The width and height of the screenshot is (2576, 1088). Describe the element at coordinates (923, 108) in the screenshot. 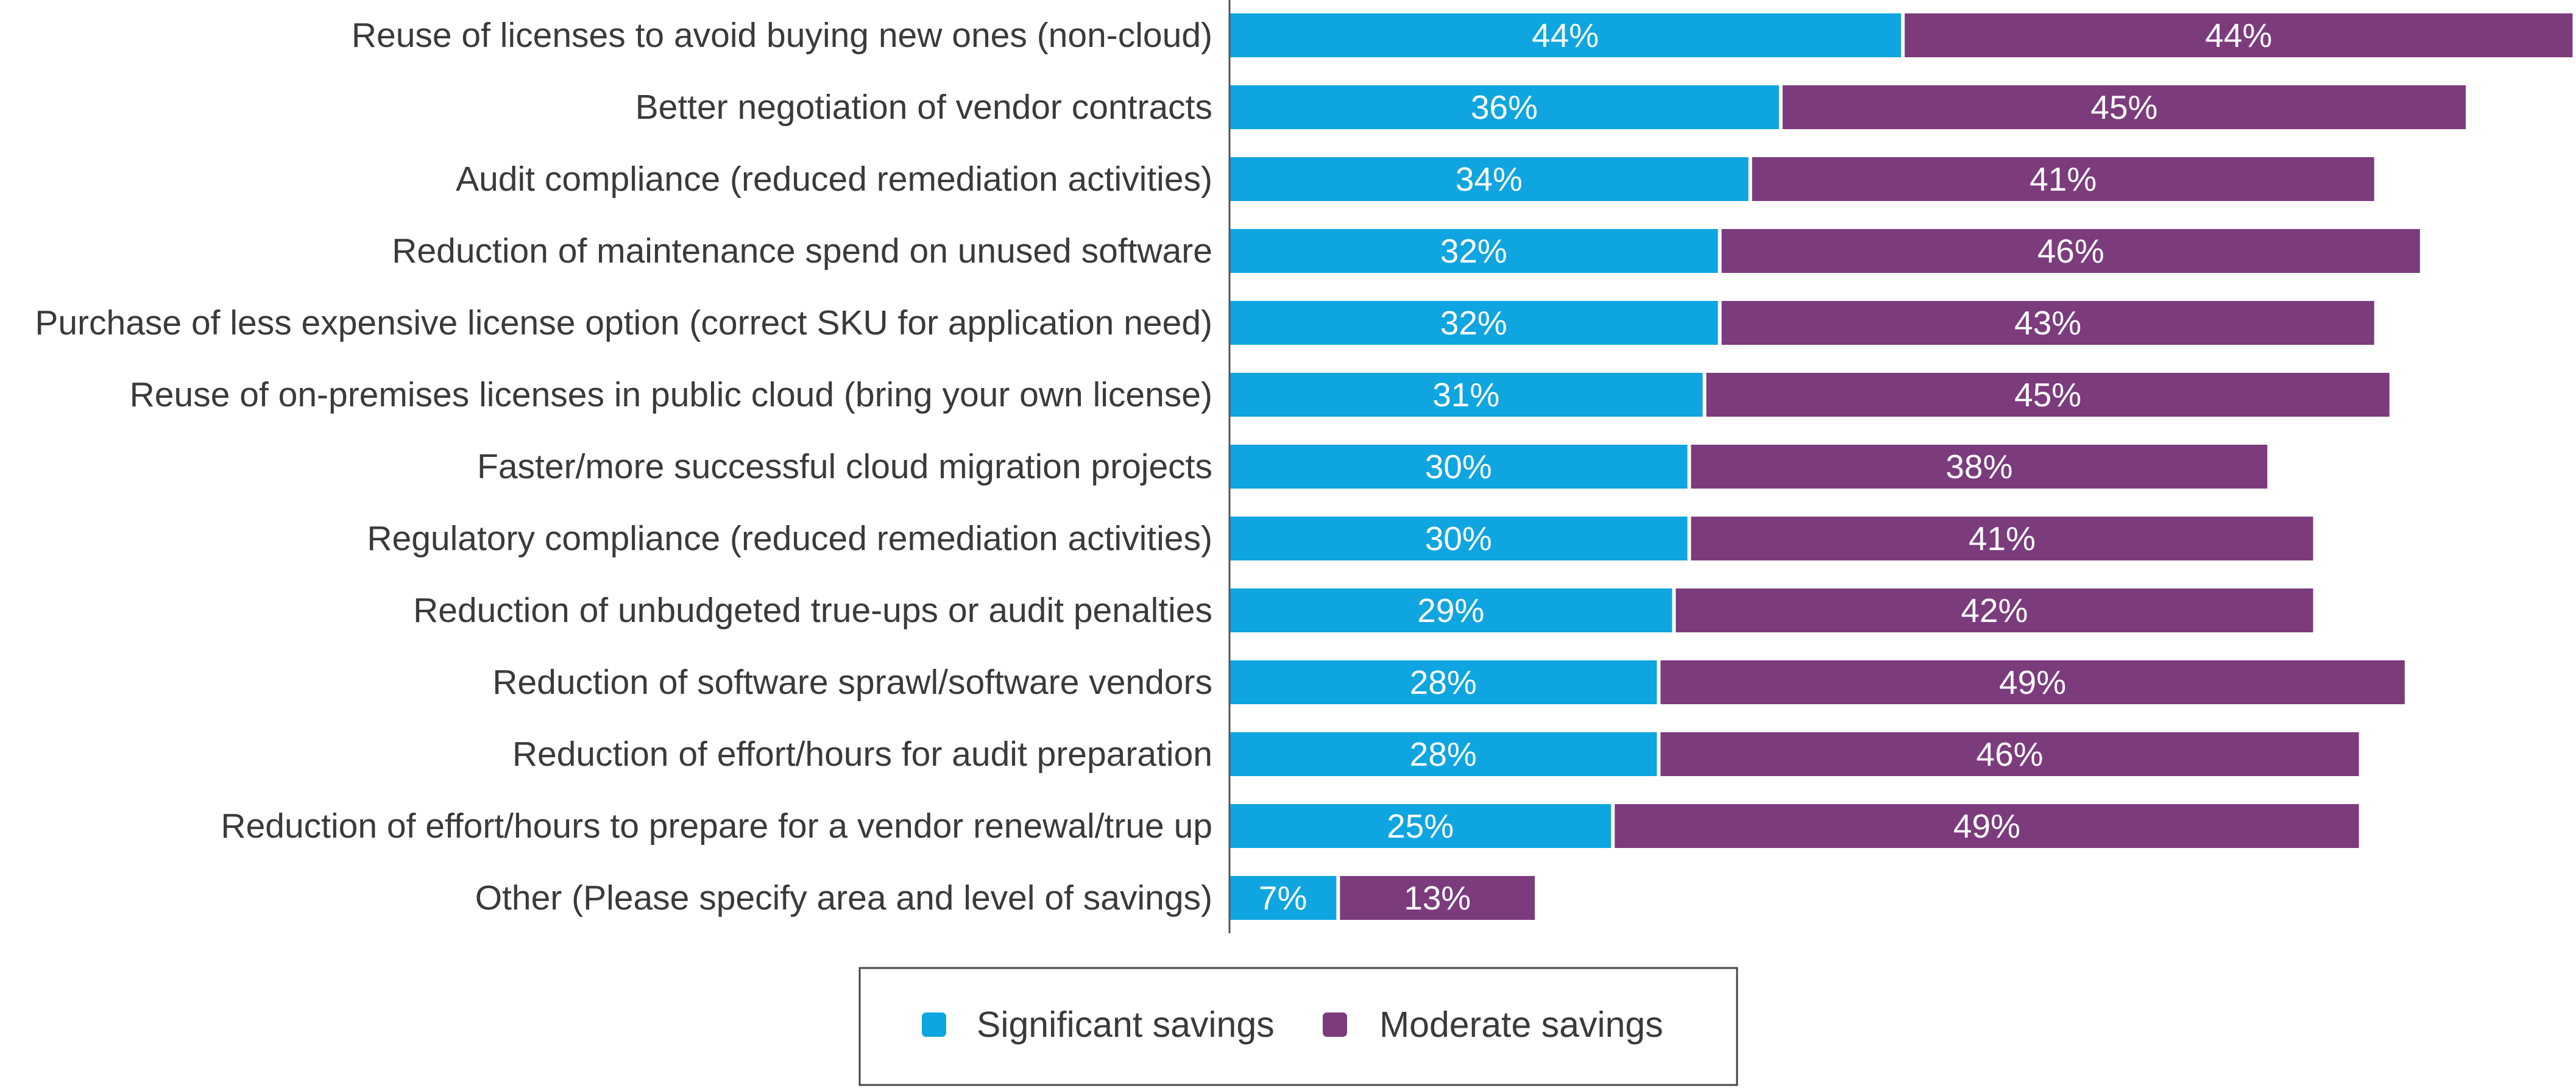

I see `category-label: Better negotiation of vendor contracts` at that location.